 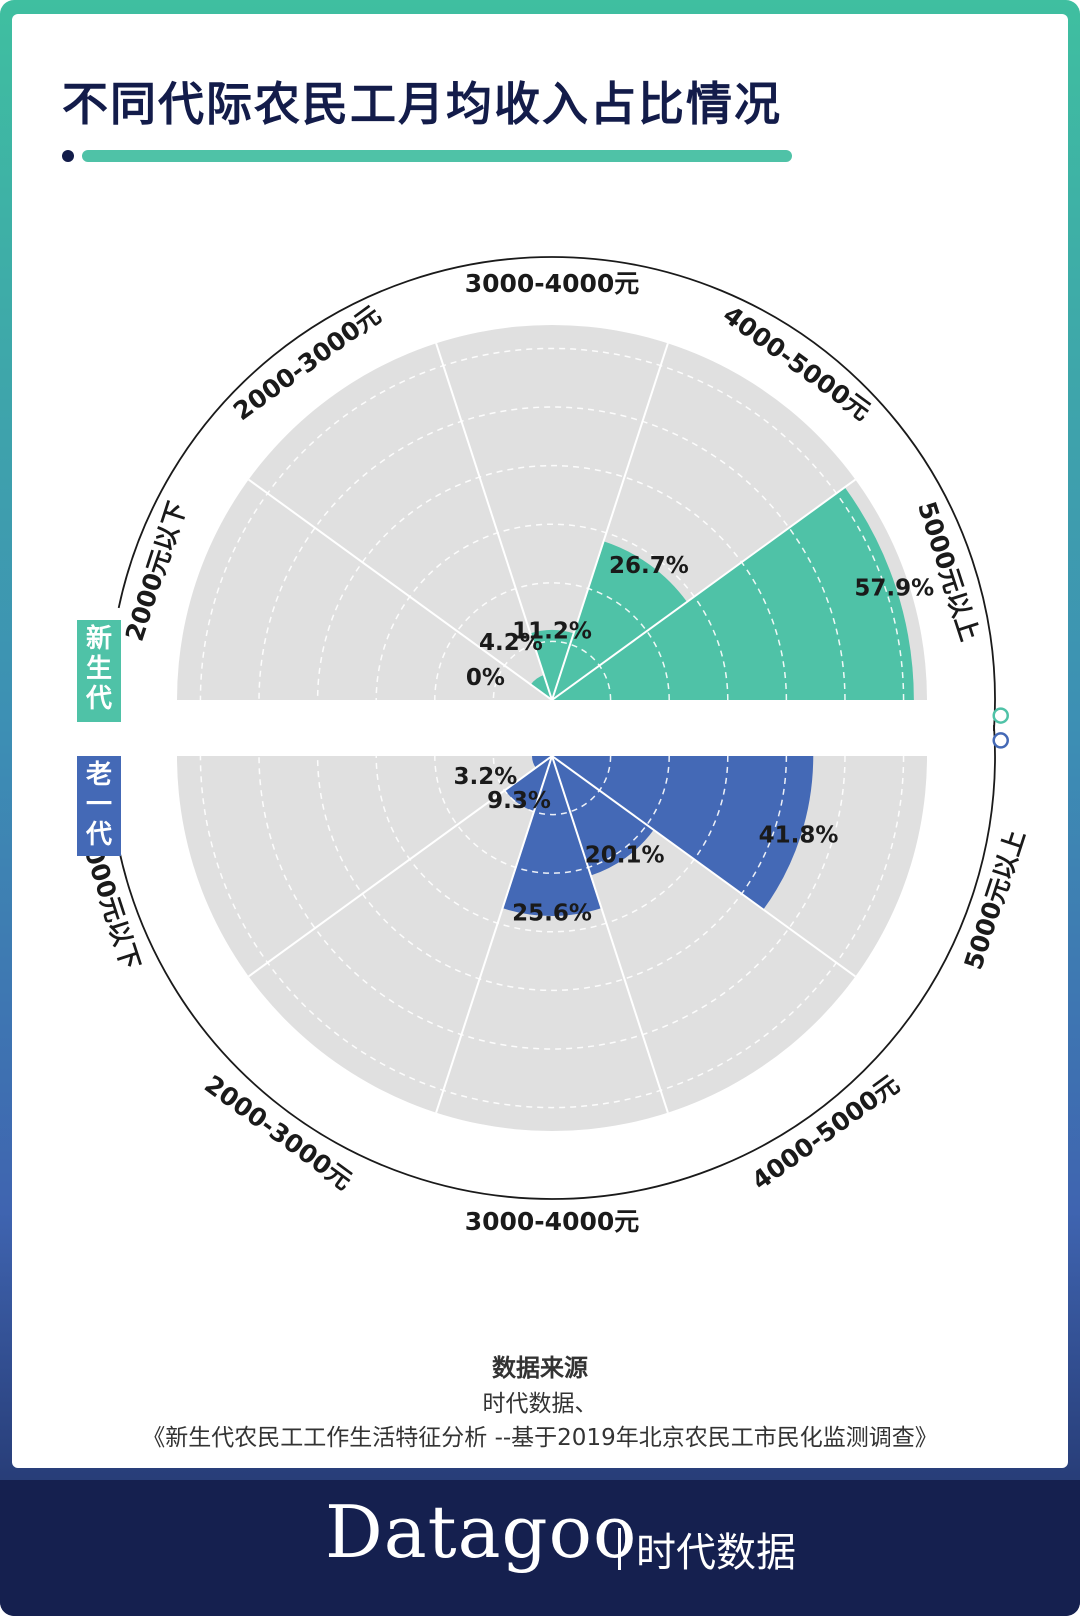 What do you see at coordinates (437, 156) in the screenshot?
I see `title-underline` at bounding box center [437, 156].